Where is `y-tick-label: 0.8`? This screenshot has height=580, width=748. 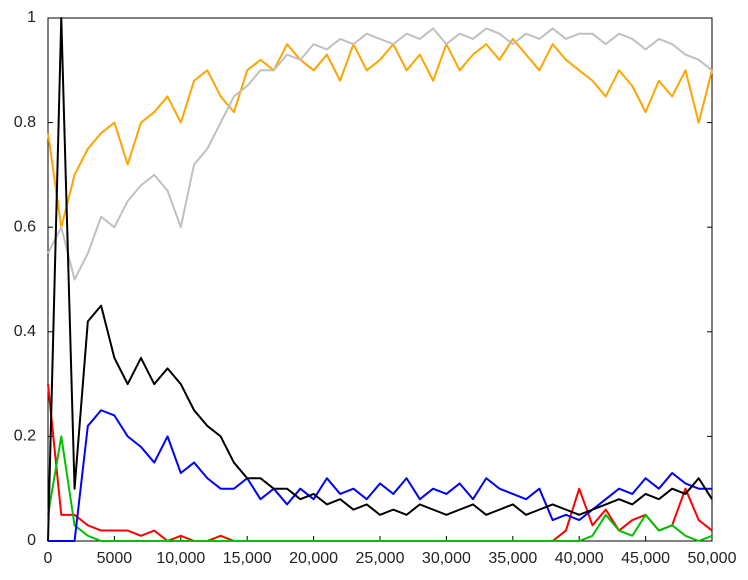 y-tick-label: 0.8 is located at coordinates (25, 122).